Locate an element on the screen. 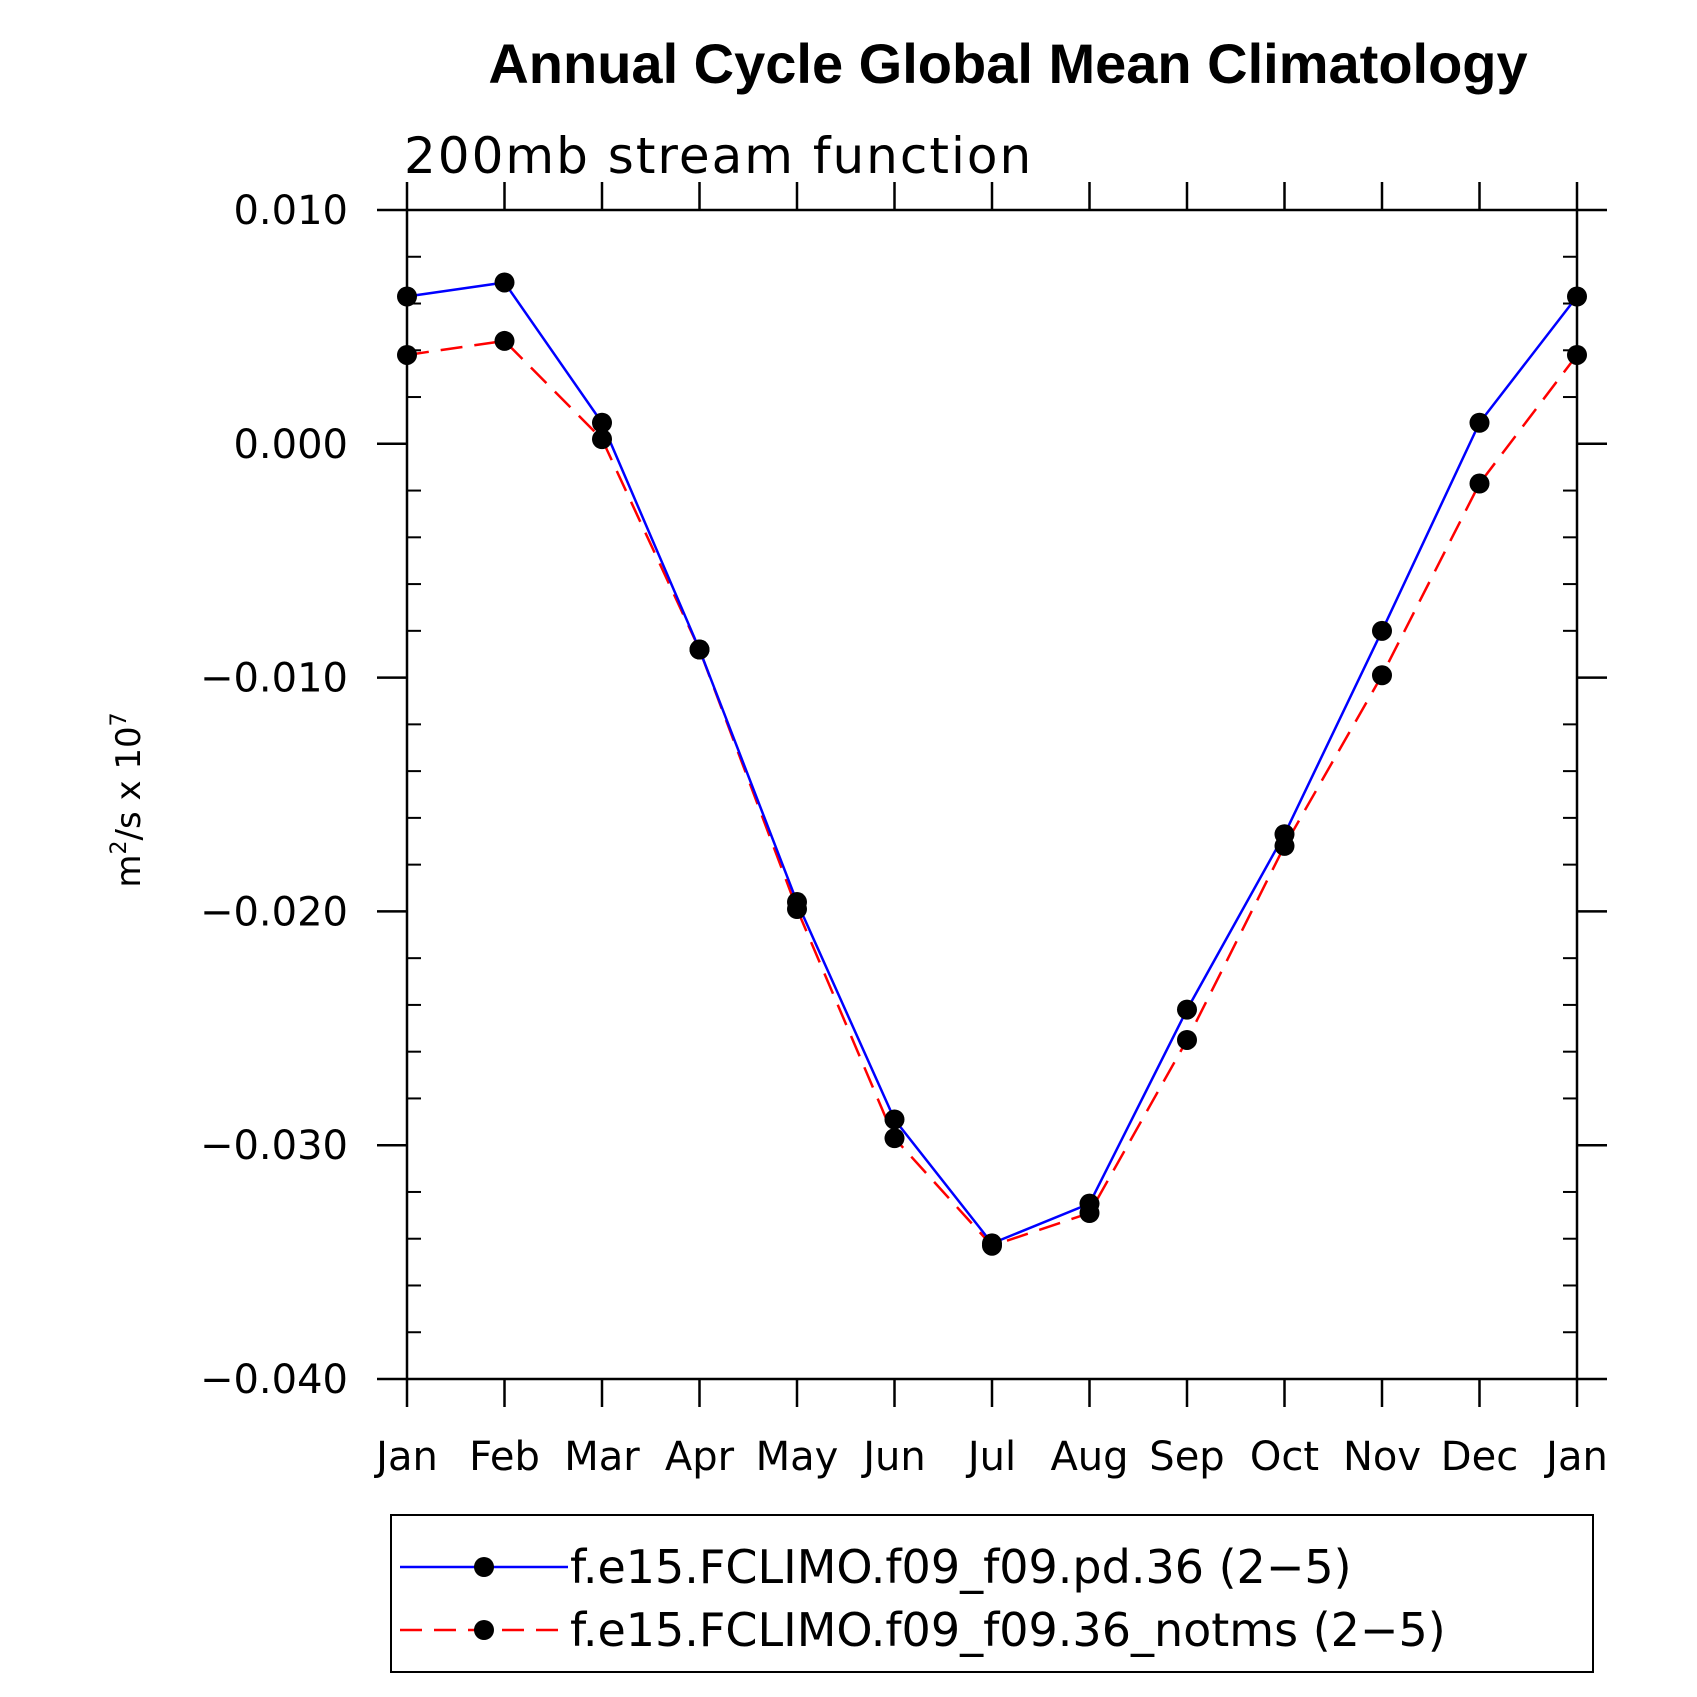  y-axis-label-sup2: 7 is located at coordinates (119, 719).